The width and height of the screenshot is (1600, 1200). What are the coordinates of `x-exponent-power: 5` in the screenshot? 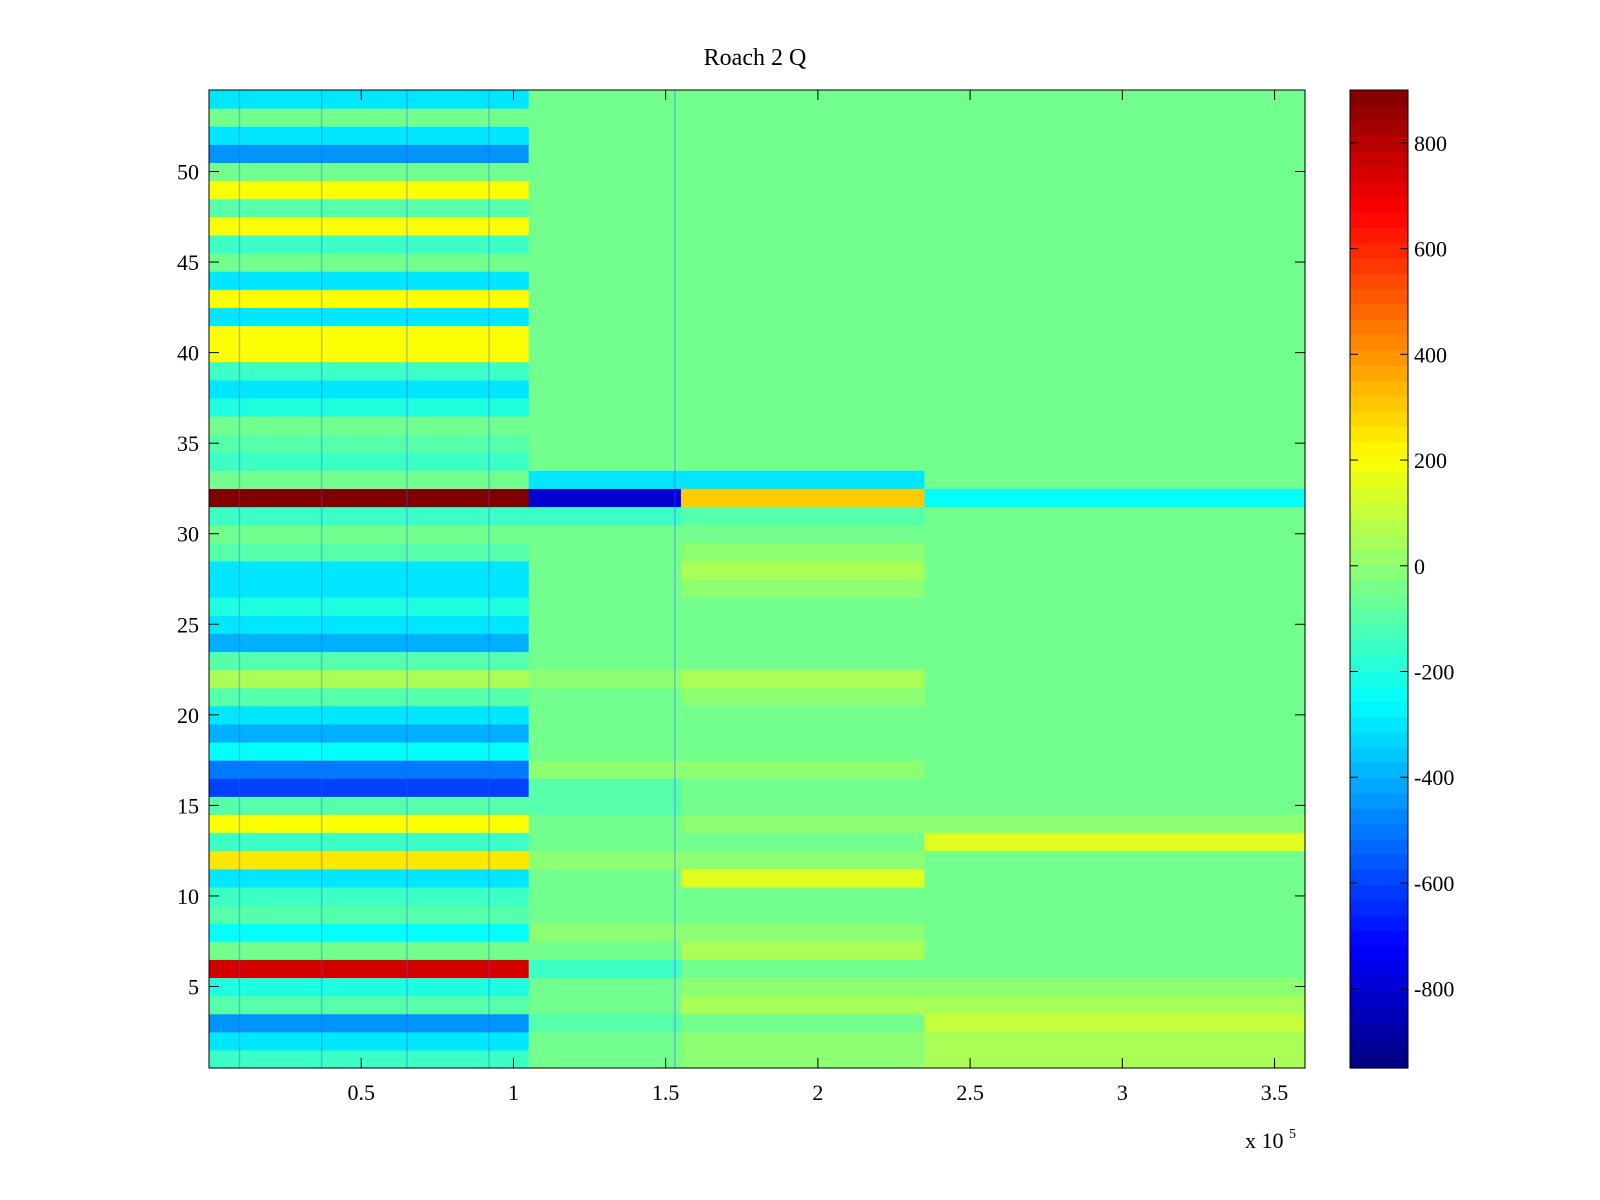 It's located at (1292, 1134).